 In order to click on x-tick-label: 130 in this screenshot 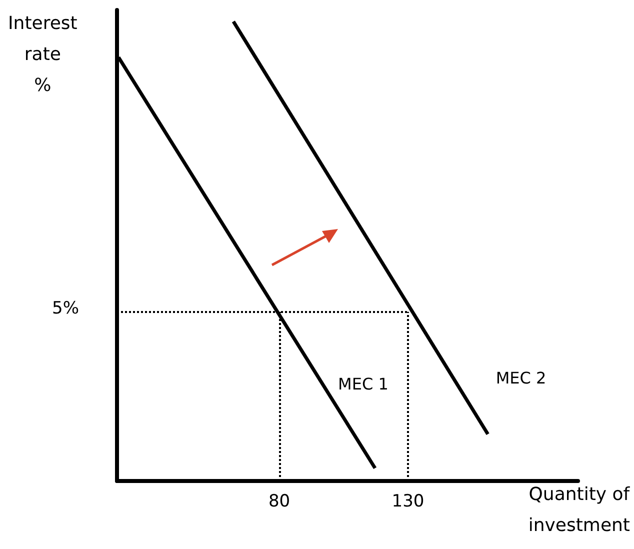, I will do `click(408, 502)`.